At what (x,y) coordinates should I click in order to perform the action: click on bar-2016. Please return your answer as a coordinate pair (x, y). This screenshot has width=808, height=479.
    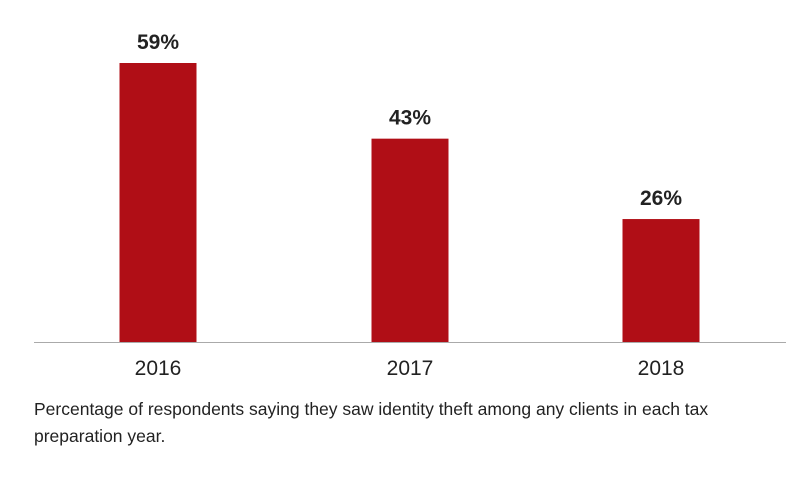
    Looking at the image, I should click on (158, 202).